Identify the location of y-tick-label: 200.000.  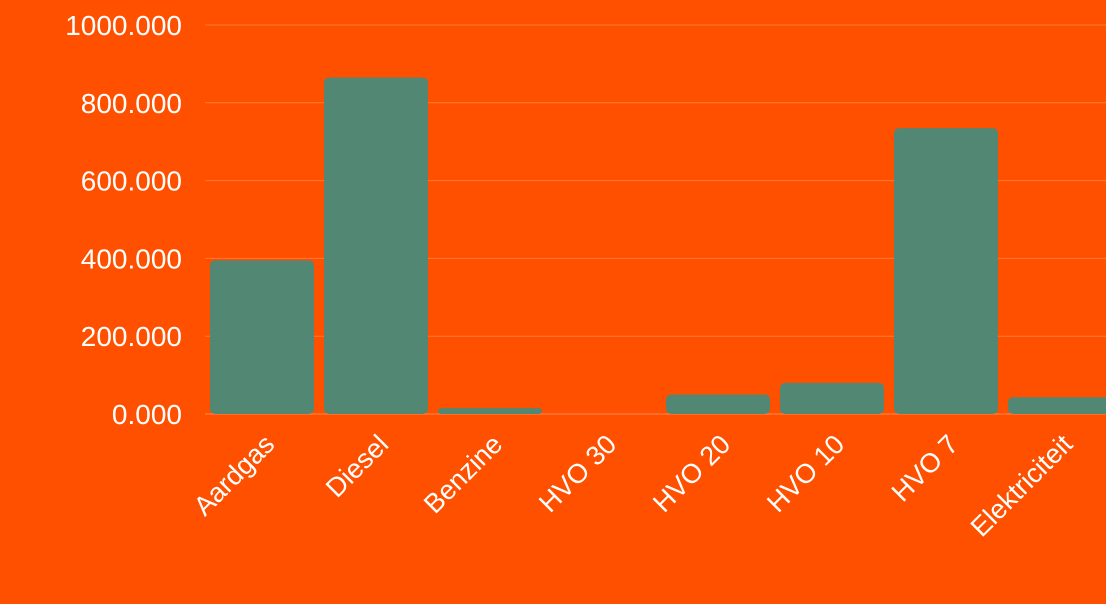
(131, 336).